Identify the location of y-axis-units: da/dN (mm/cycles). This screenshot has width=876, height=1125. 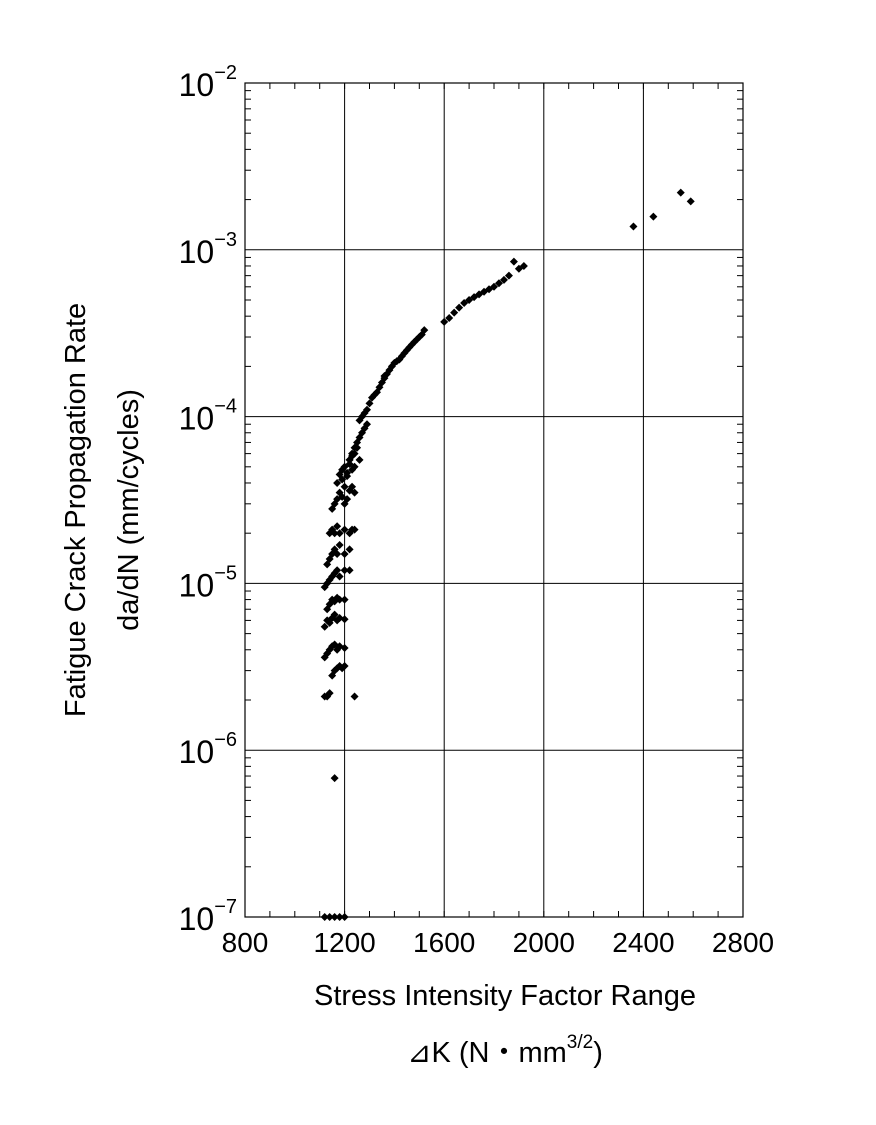
(129, 510).